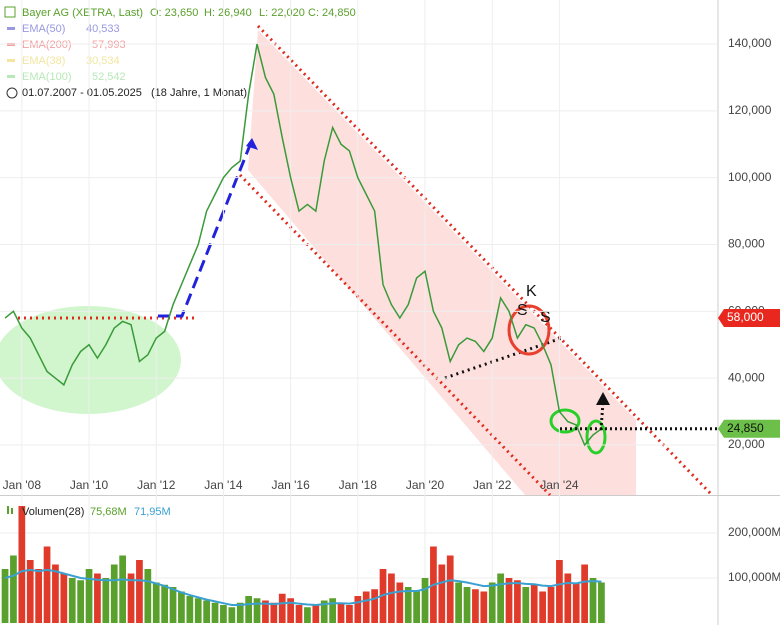 This screenshot has height=625, width=780. Describe the element at coordinates (529, 330) in the screenshot. I see `sks-circle` at that location.